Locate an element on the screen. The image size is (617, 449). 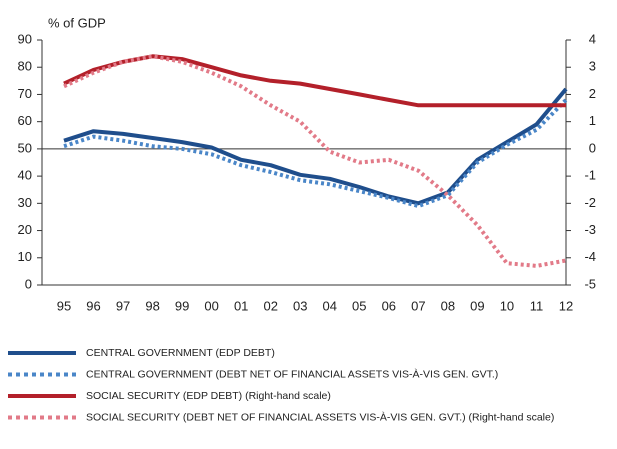
y-tick-label: 30 is located at coordinates (25, 202).